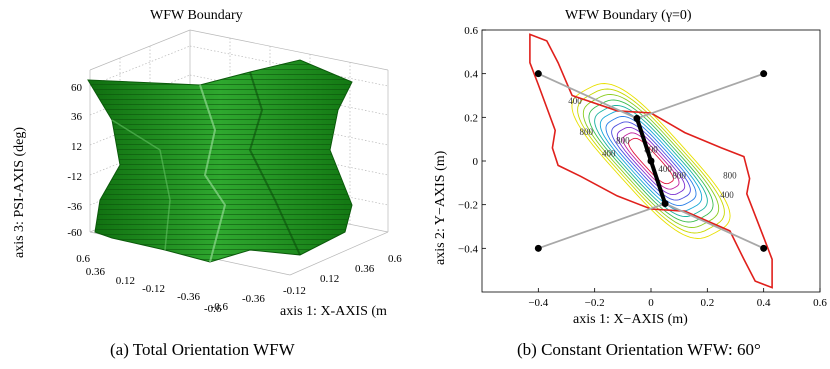 Image resolution: width=830 pixels, height=369 pixels. Describe the element at coordinates (639, 349) in the screenshot. I see `chart-b-caption: (b) Constant Orientation WFW: 60°` at that location.